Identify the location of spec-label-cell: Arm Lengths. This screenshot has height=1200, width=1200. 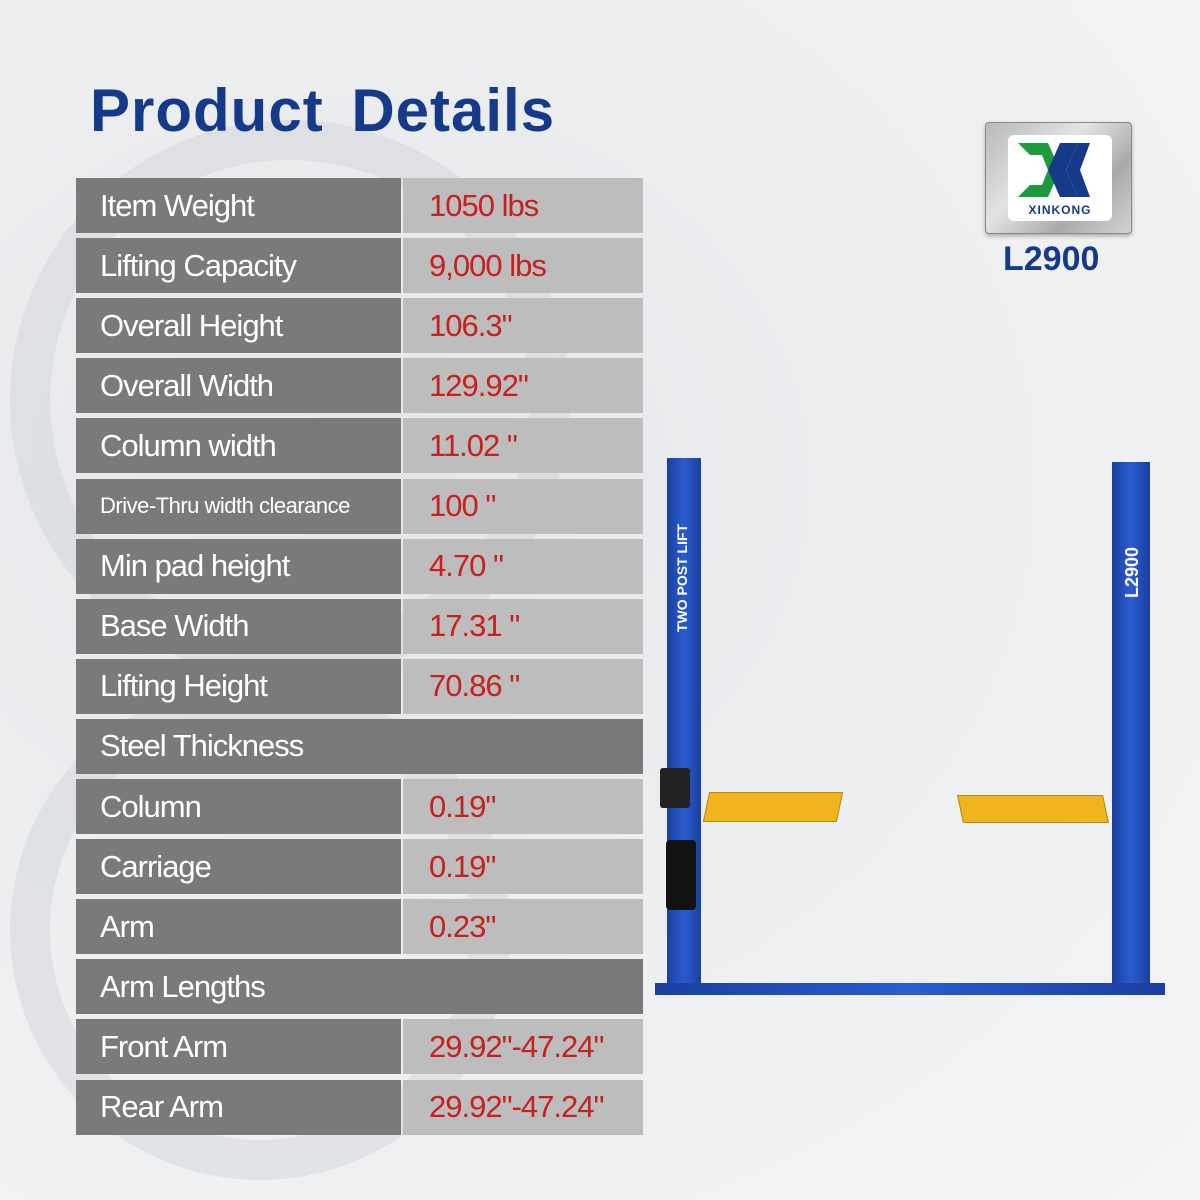
(359, 987).